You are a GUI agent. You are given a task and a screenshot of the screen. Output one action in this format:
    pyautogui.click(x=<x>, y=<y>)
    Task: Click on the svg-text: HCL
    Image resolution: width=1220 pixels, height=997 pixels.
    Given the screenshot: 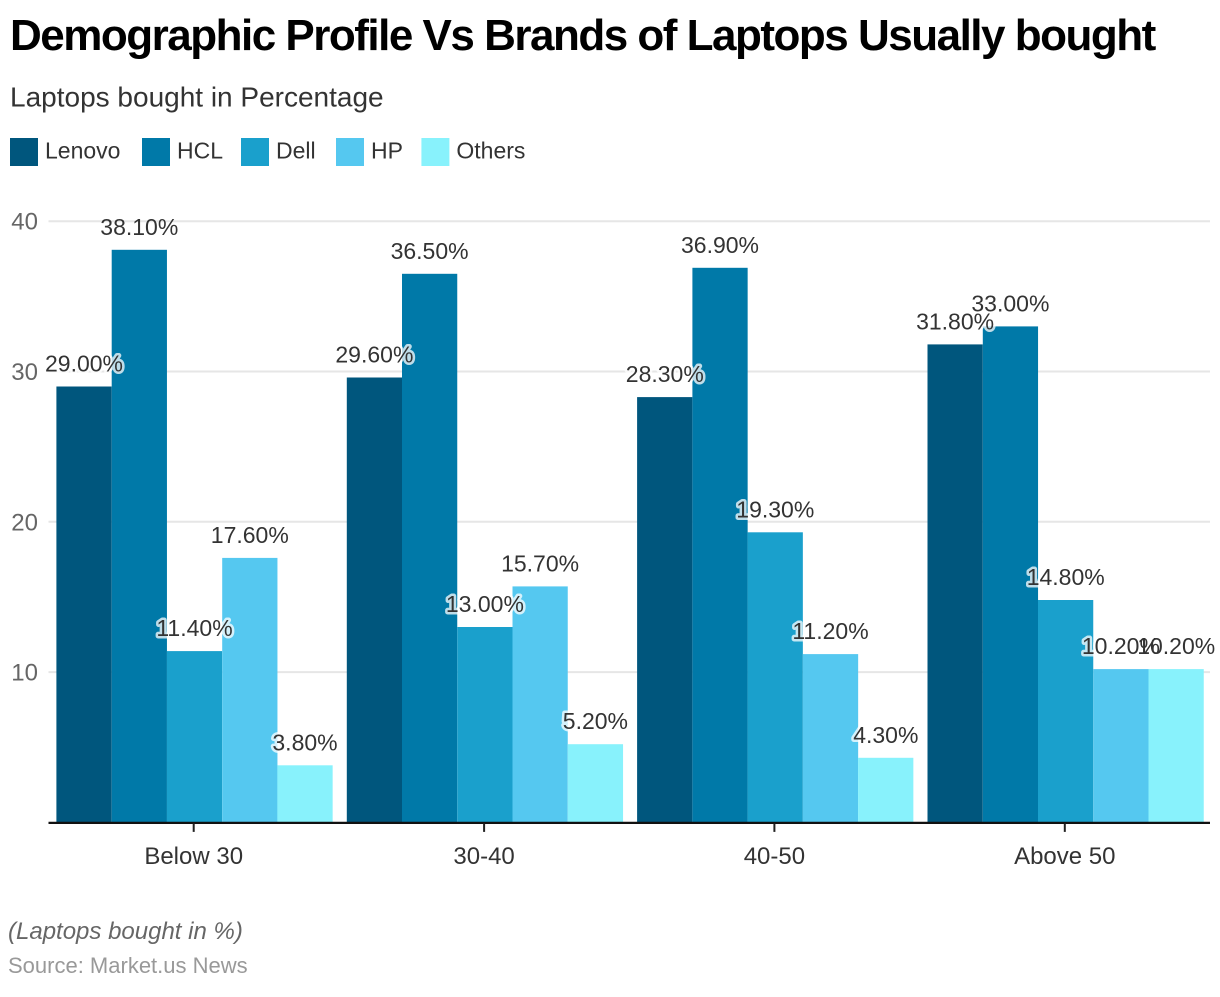 What is the action you would take?
    pyautogui.click(x=200, y=151)
    